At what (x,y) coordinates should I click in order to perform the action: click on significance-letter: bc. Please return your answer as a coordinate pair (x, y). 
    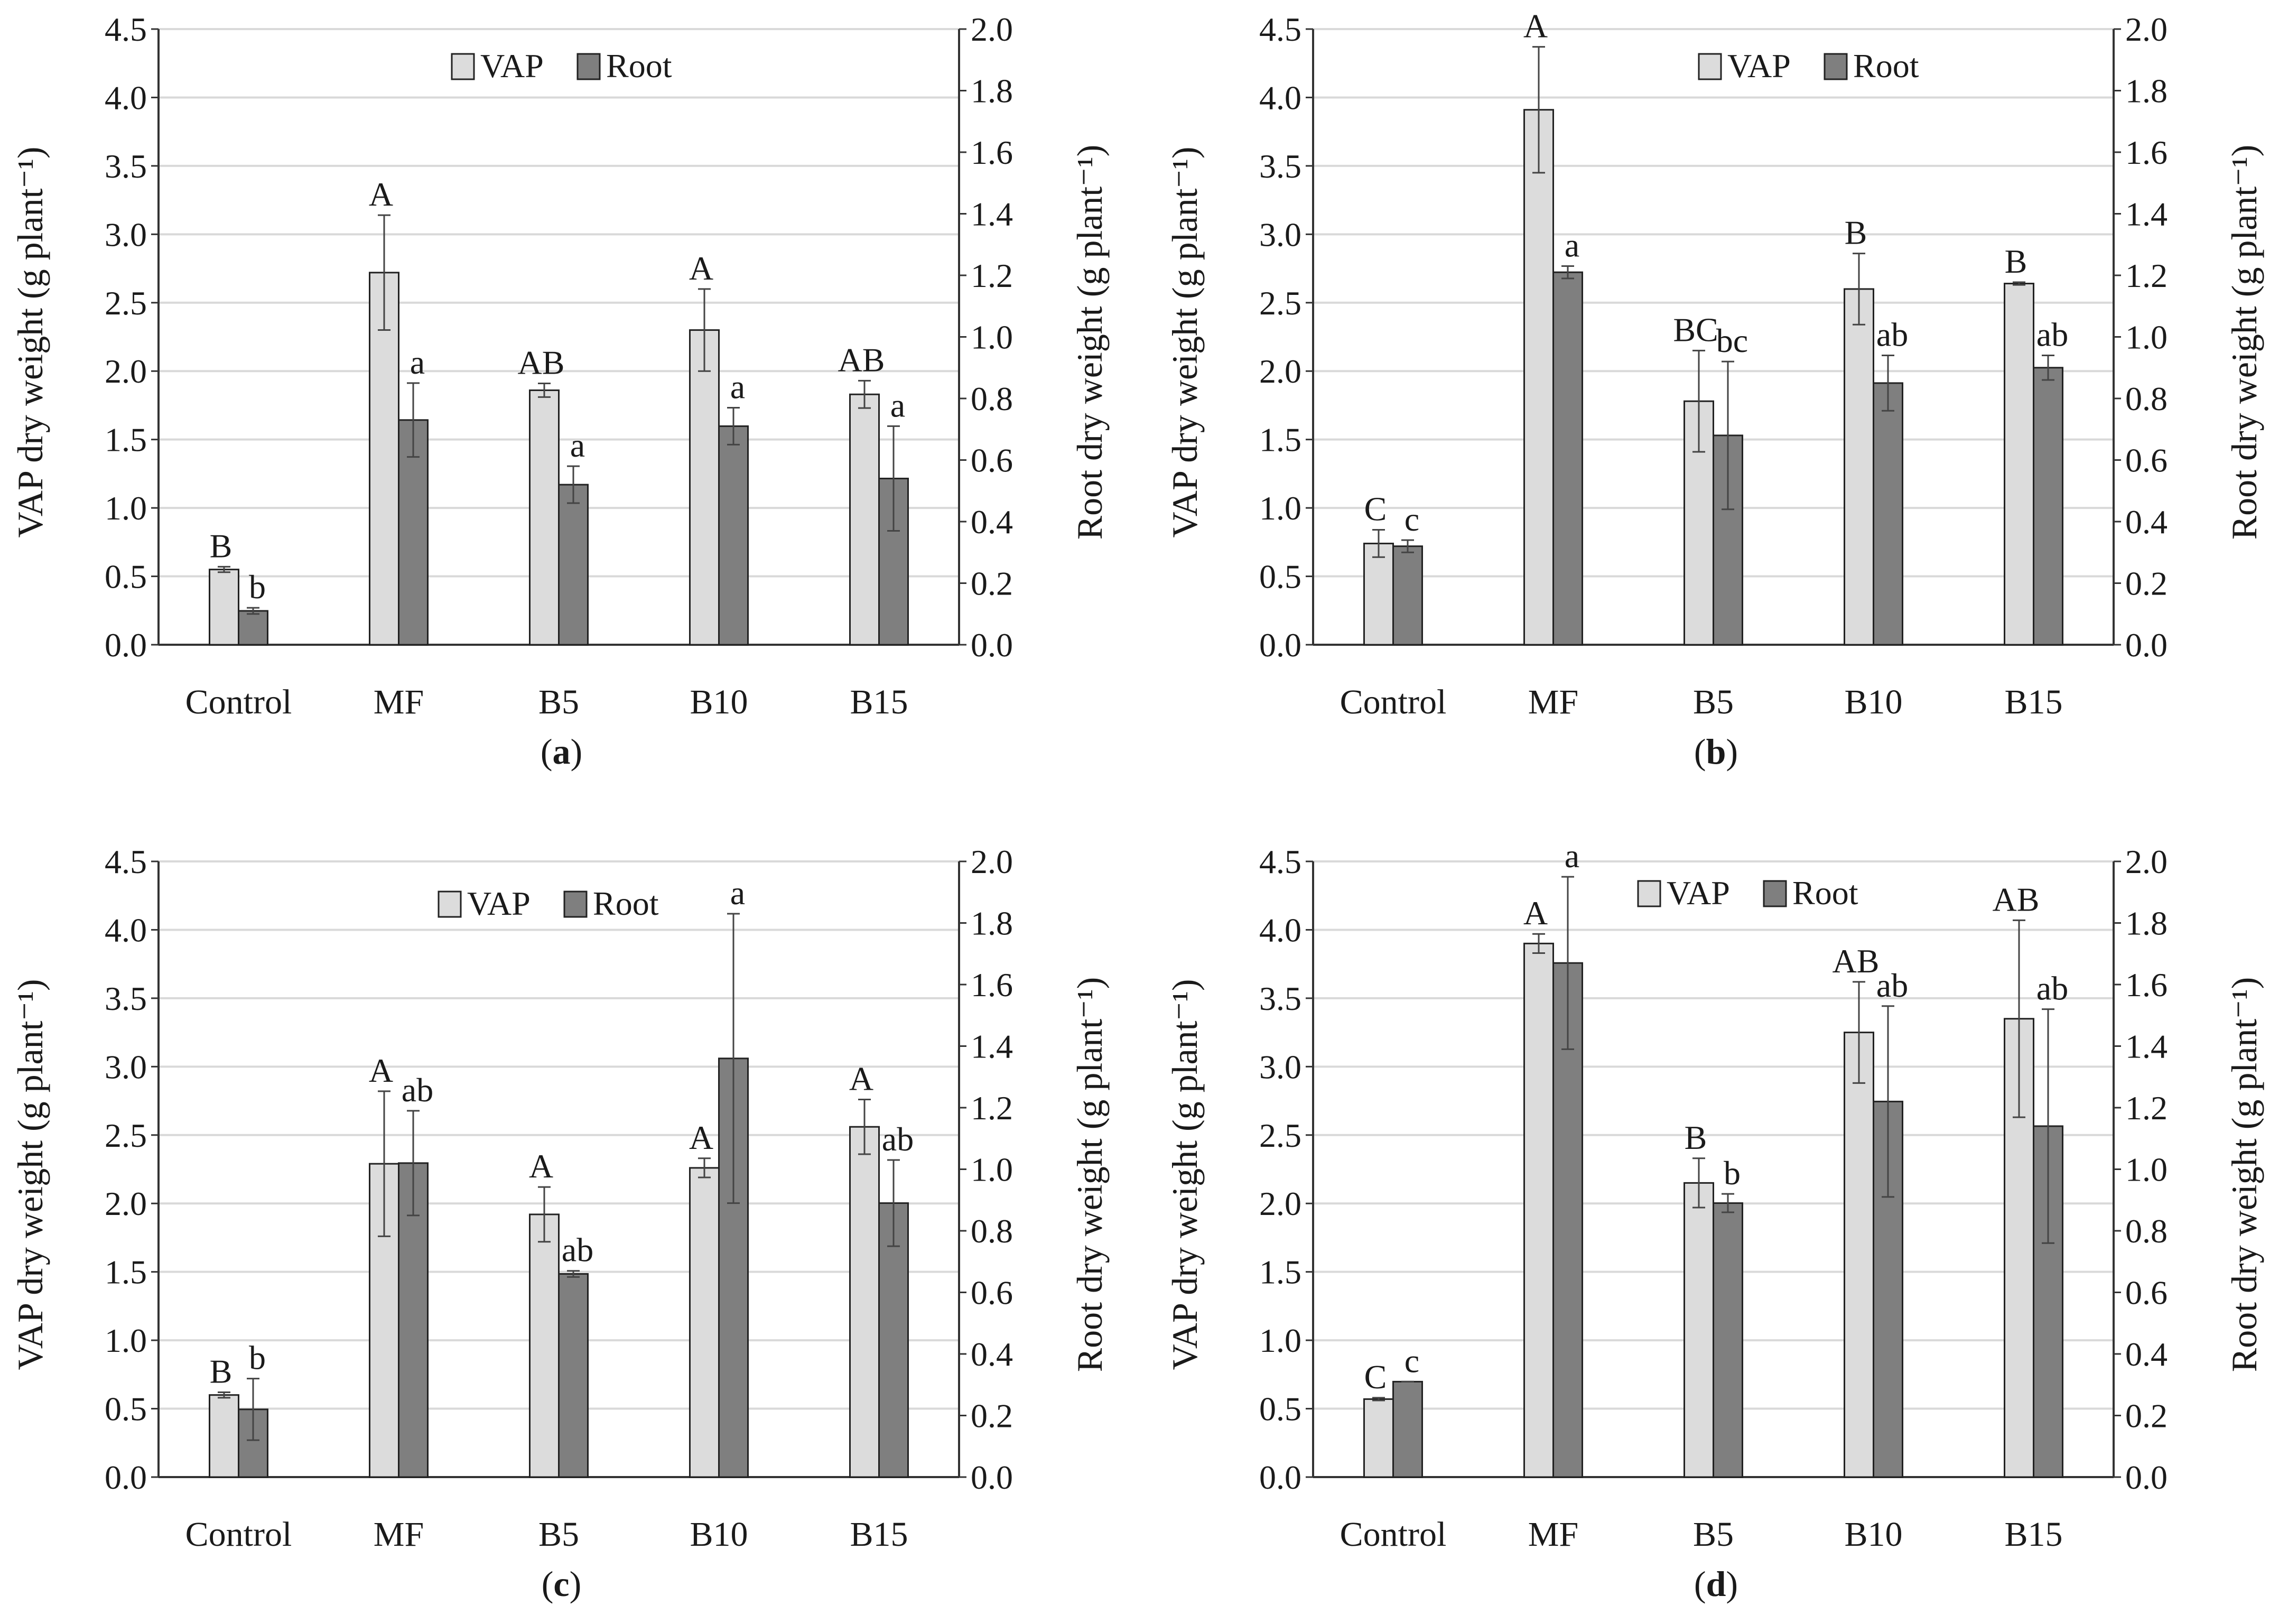
    Looking at the image, I should click on (1732, 341).